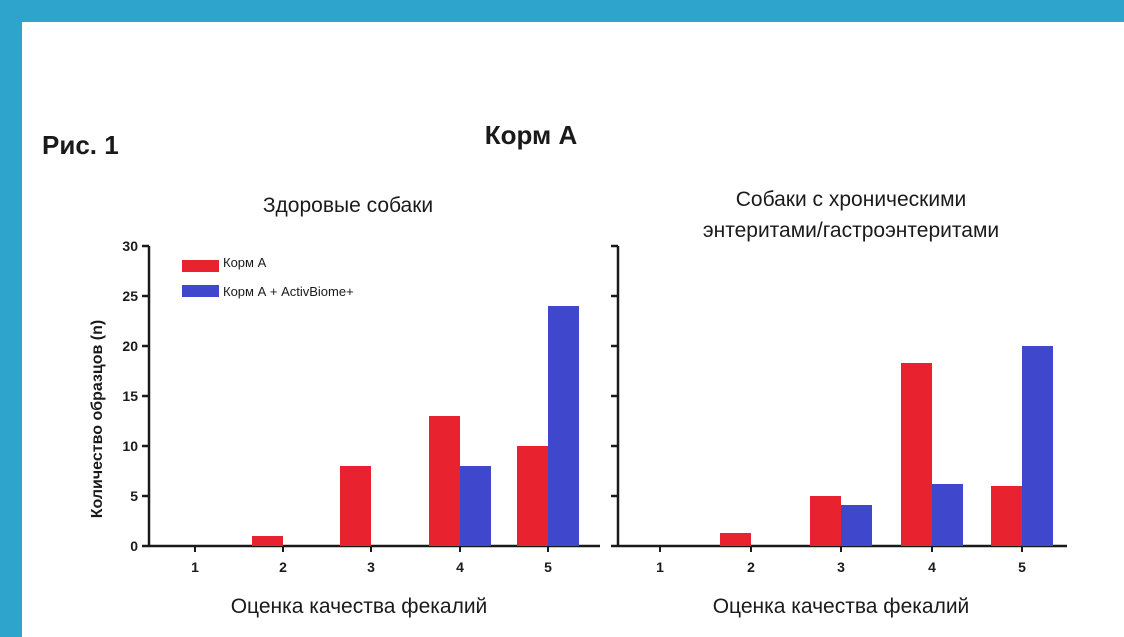 Image resolution: width=1124 pixels, height=637 pixels. I want to click on p1-y-tick-label: 30, so click(130, 246).